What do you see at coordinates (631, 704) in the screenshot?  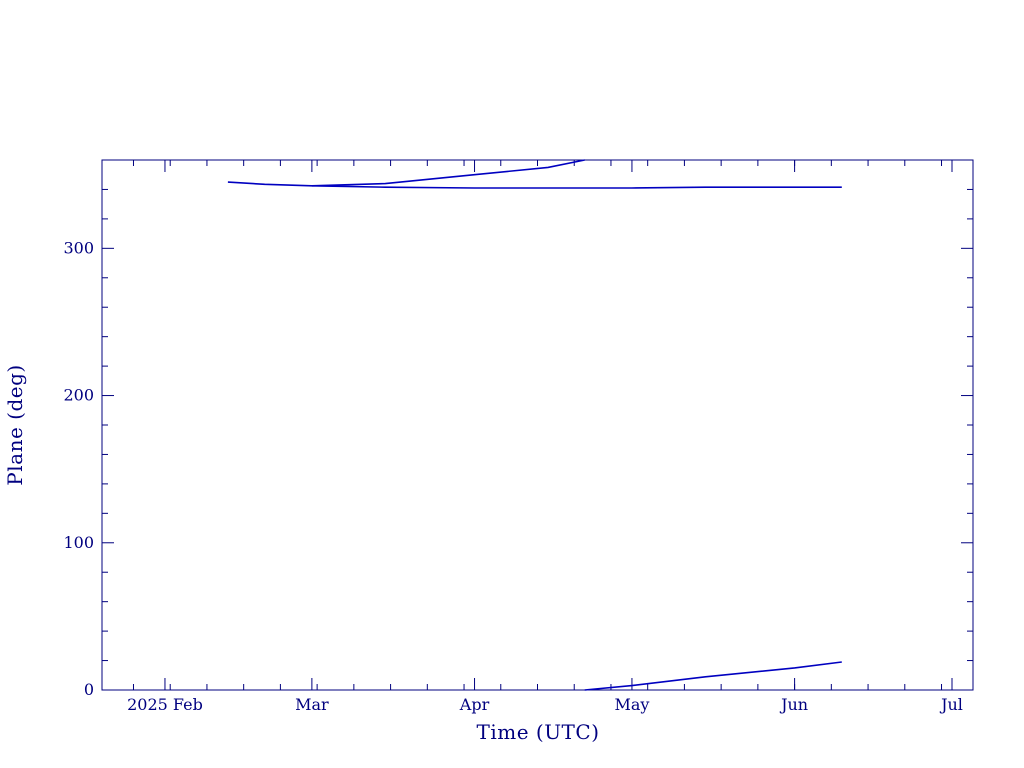 I see `x-tick-label: May` at bounding box center [631, 704].